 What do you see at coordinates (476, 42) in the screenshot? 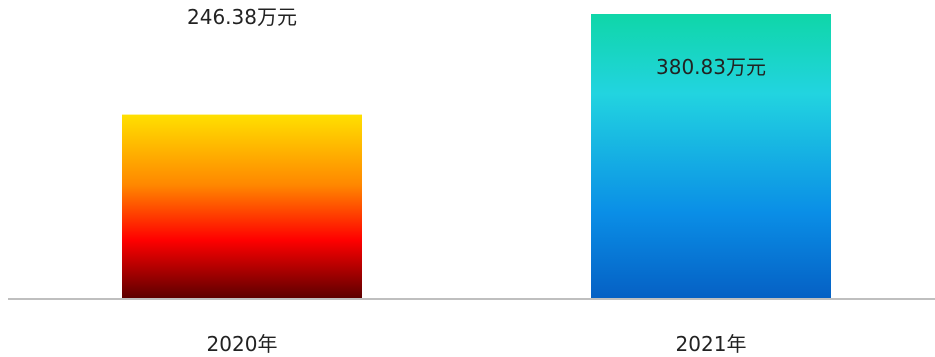
I see `data-labels-group: 246.38万元 380.83万元` at bounding box center [476, 42].